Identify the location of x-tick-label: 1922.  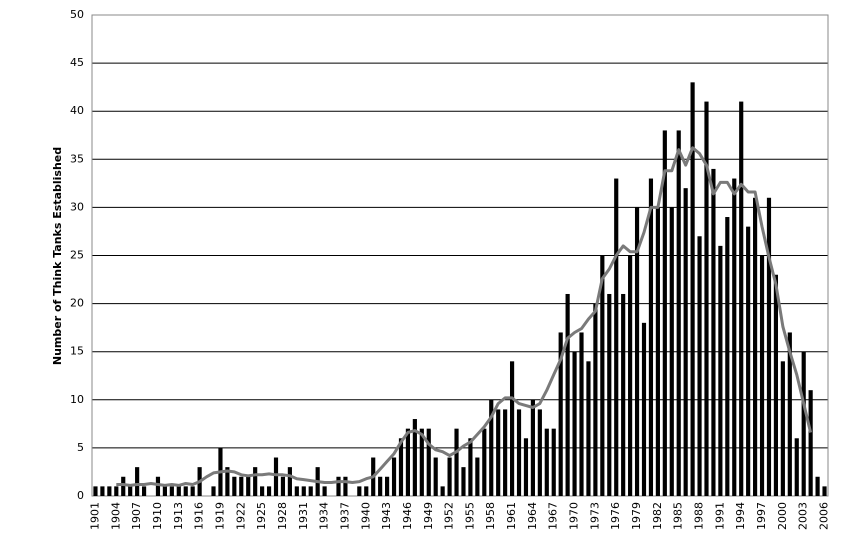
(240, 516).